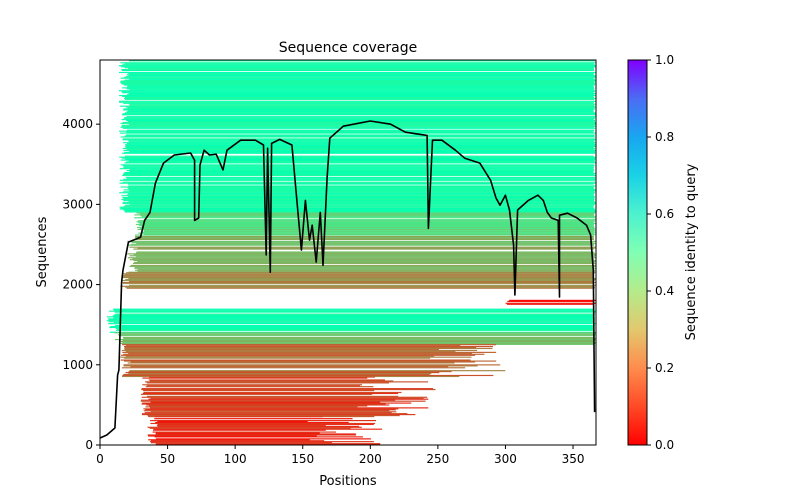 The width and height of the screenshot is (800, 504). Describe the element at coordinates (77, 365) in the screenshot. I see `y-tick-label: 1000` at that location.